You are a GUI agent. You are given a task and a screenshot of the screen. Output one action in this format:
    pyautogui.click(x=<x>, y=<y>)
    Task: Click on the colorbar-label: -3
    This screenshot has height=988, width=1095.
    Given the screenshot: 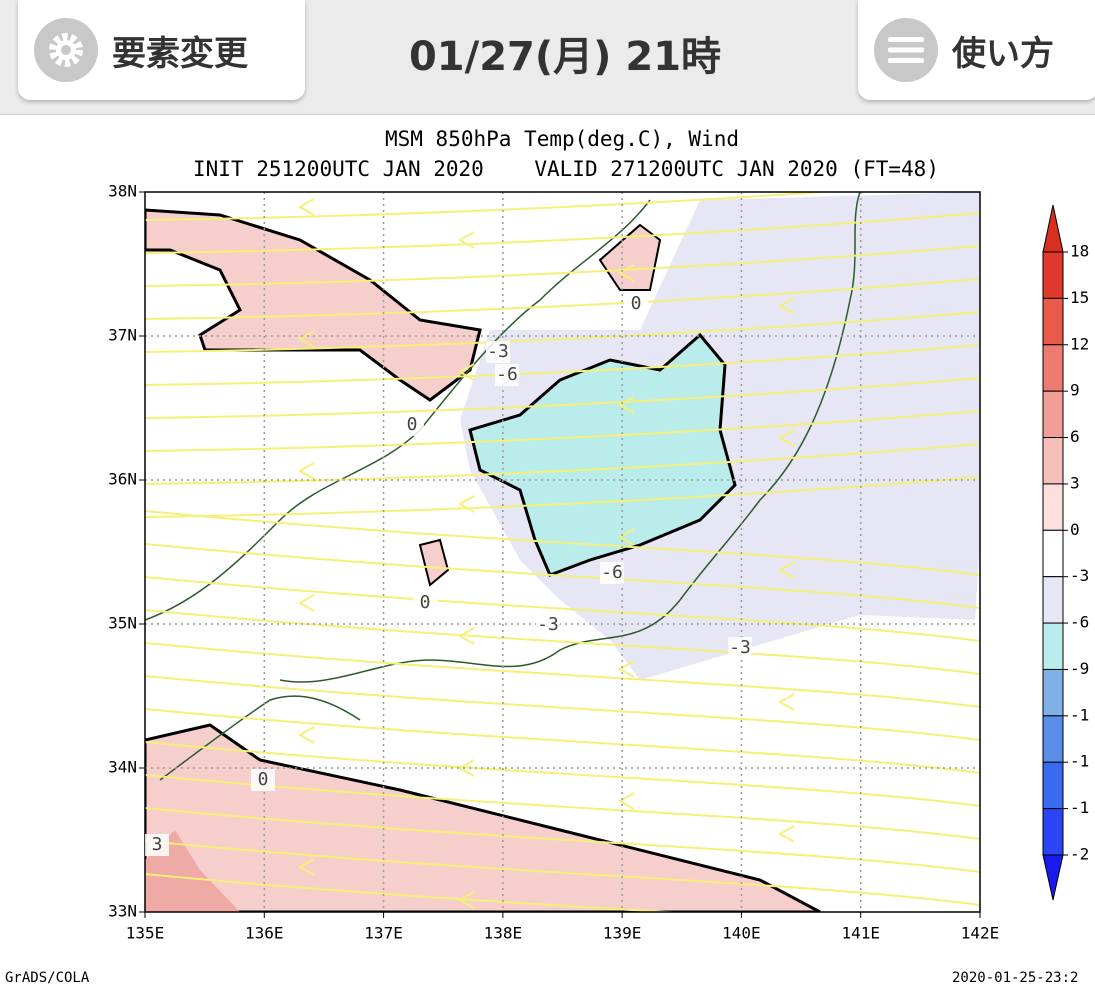 What is the action you would take?
    pyautogui.click(x=1079, y=575)
    